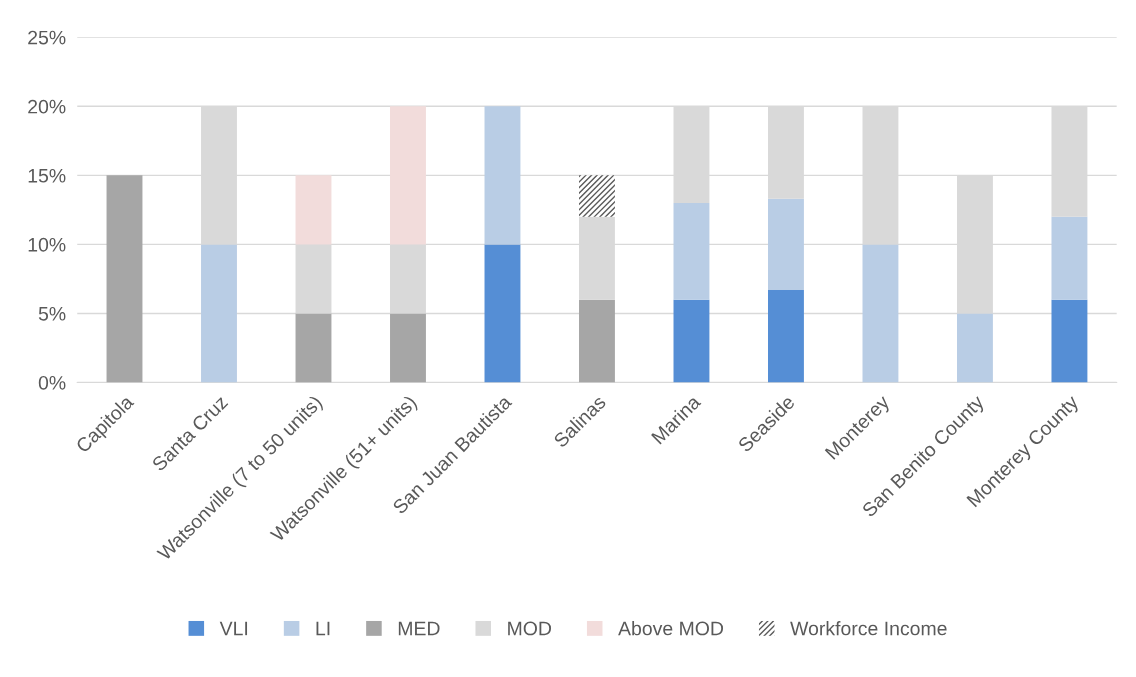 The width and height of the screenshot is (1136, 677). Describe the element at coordinates (530, 628) in the screenshot. I see `legend-label: MOD` at that location.